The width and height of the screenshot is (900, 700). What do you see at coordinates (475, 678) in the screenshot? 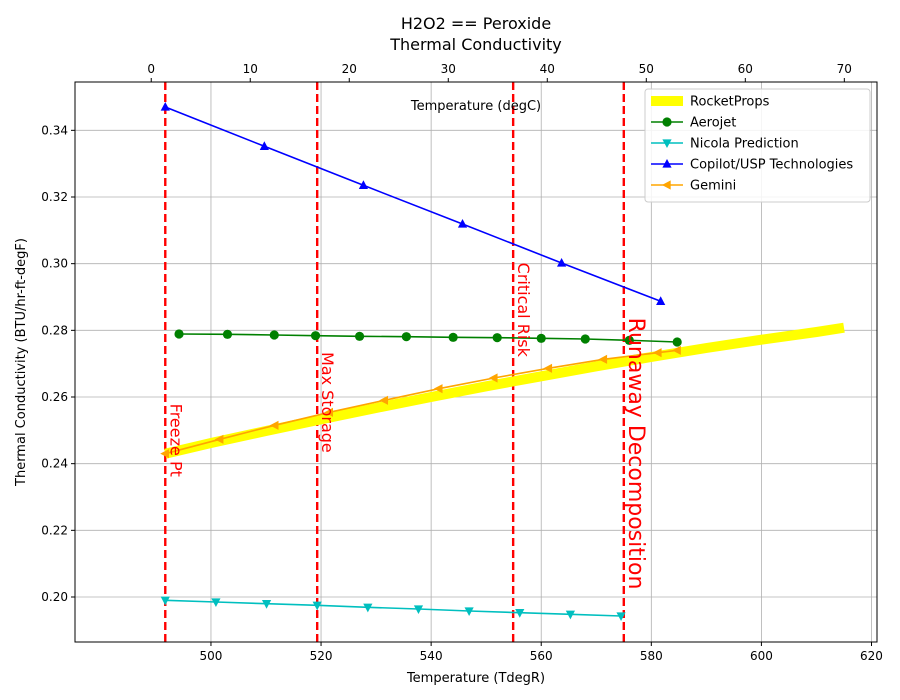
I see `x-axis-label: Temperature (TdegR)` at bounding box center [475, 678].